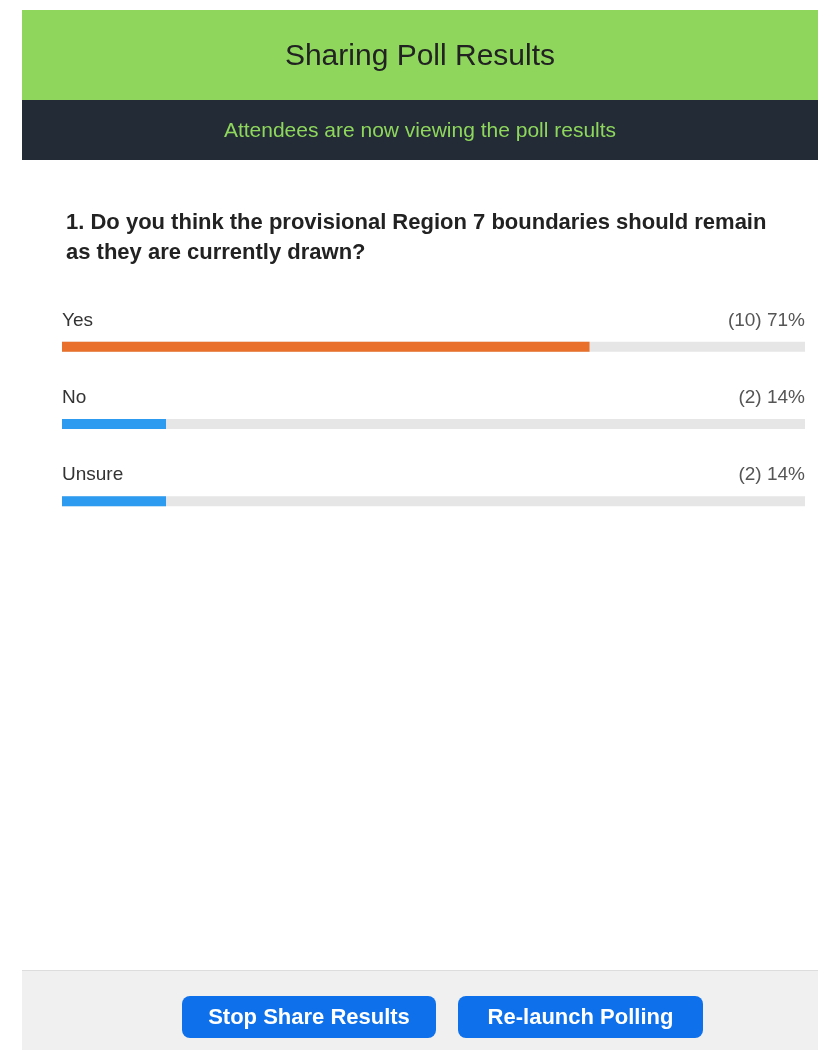 Image resolution: width=818 pixels, height=1050 pixels. What do you see at coordinates (580, 1017) in the screenshot?
I see `text: Re-launch Polling` at bounding box center [580, 1017].